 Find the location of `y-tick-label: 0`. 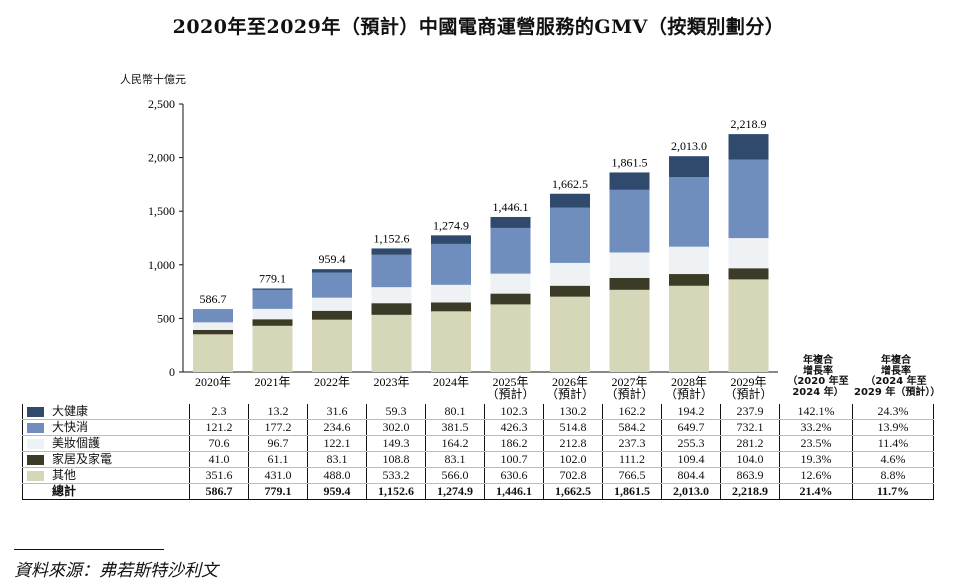

y-tick-label: 0 is located at coordinates (172, 372).